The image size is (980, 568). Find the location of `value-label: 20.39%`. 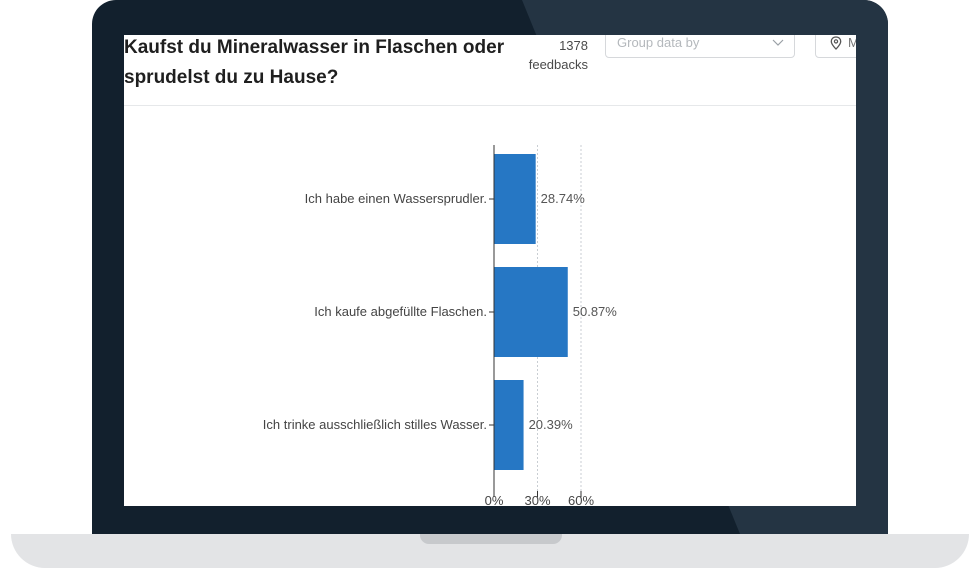

value-label: 20.39% is located at coordinates (551, 424).